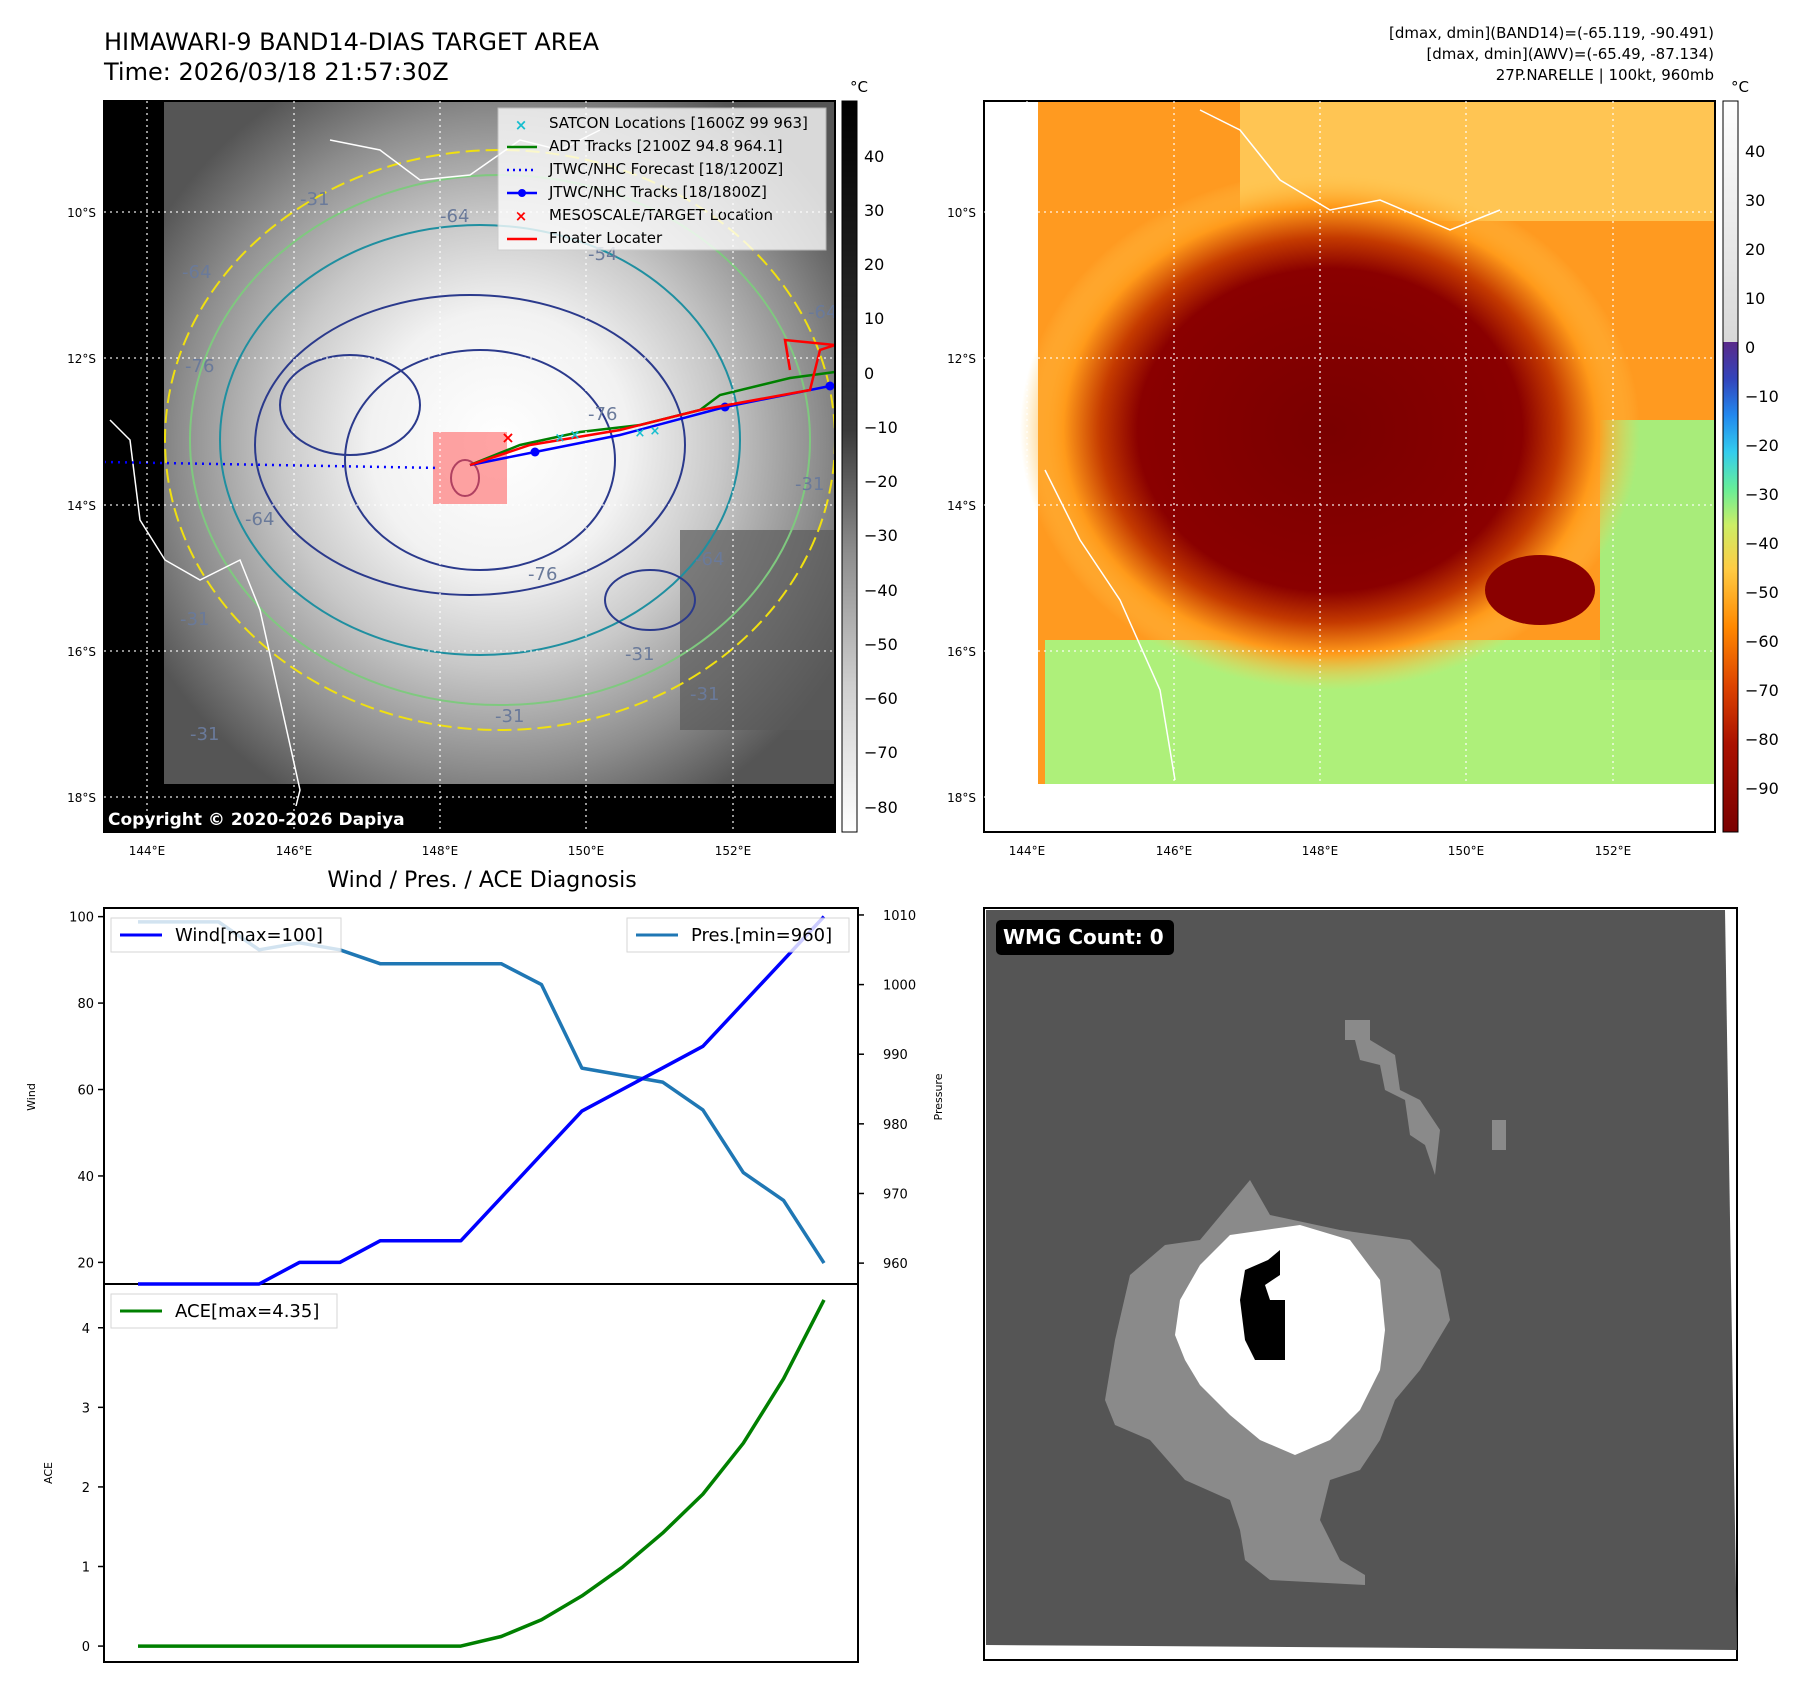  Describe the element at coordinates (1755, 200) in the screenshot. I see `right-colorbar-tick: 30` at that location.